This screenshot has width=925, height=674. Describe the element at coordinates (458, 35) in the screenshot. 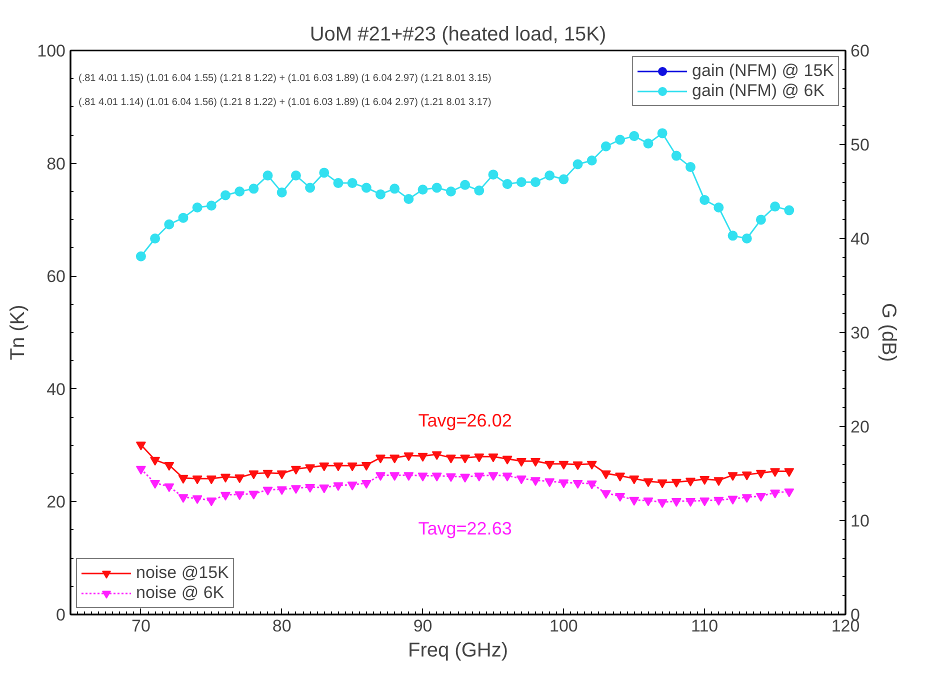

I see `chart-title: UoM #21+#23 (heated load, 15K)` at that location.